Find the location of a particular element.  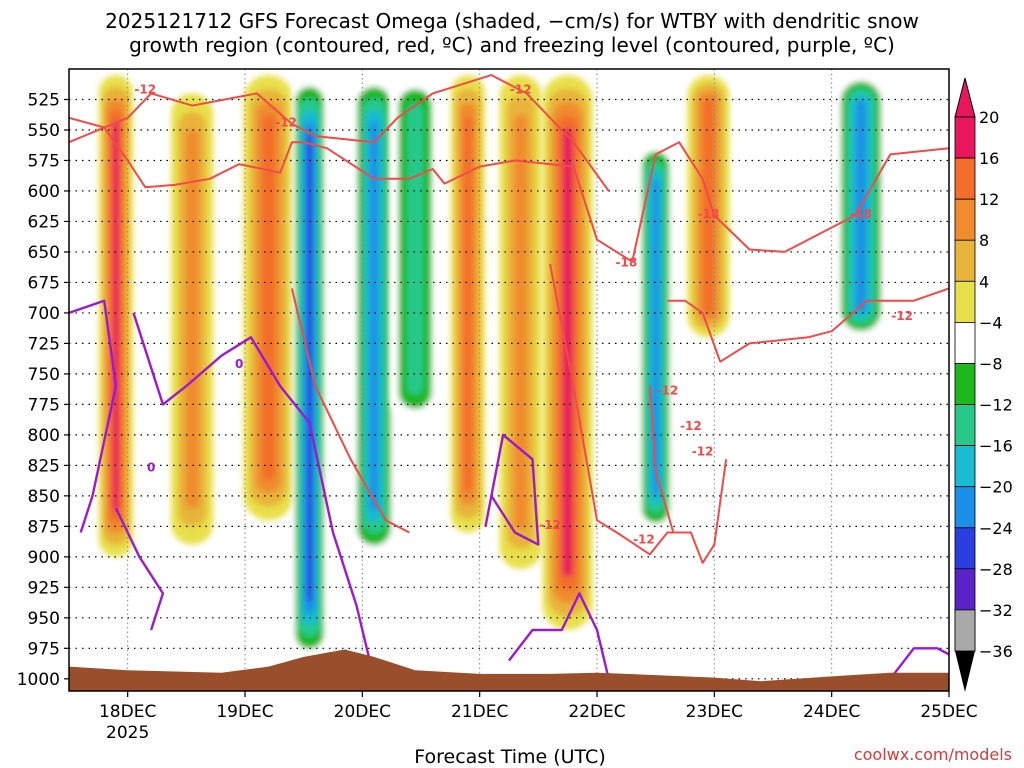

colorbar-label: −4 is located at coordinates (991, 322).